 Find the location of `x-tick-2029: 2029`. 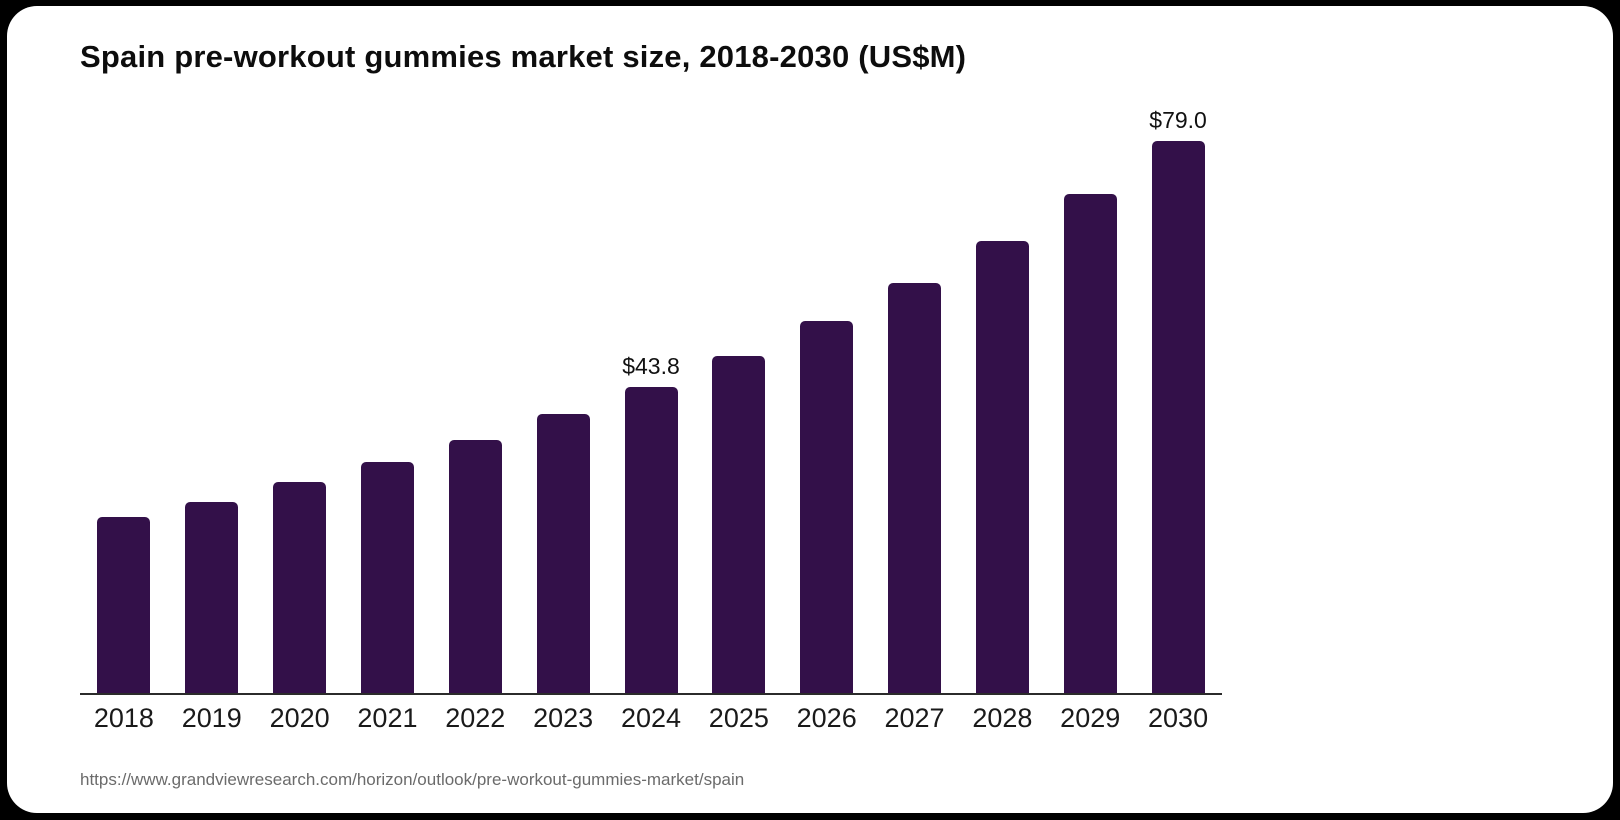

x-tick-2029: 2029 is located at coordinates (1090, 718).